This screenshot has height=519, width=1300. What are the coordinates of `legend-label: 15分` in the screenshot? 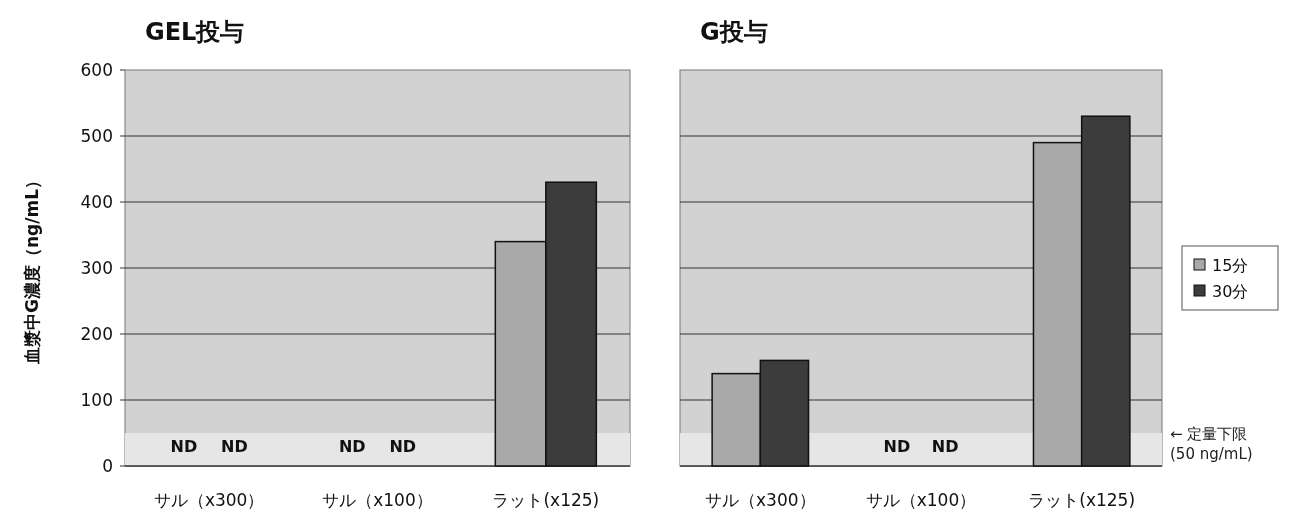 It's located at (1230, 265).